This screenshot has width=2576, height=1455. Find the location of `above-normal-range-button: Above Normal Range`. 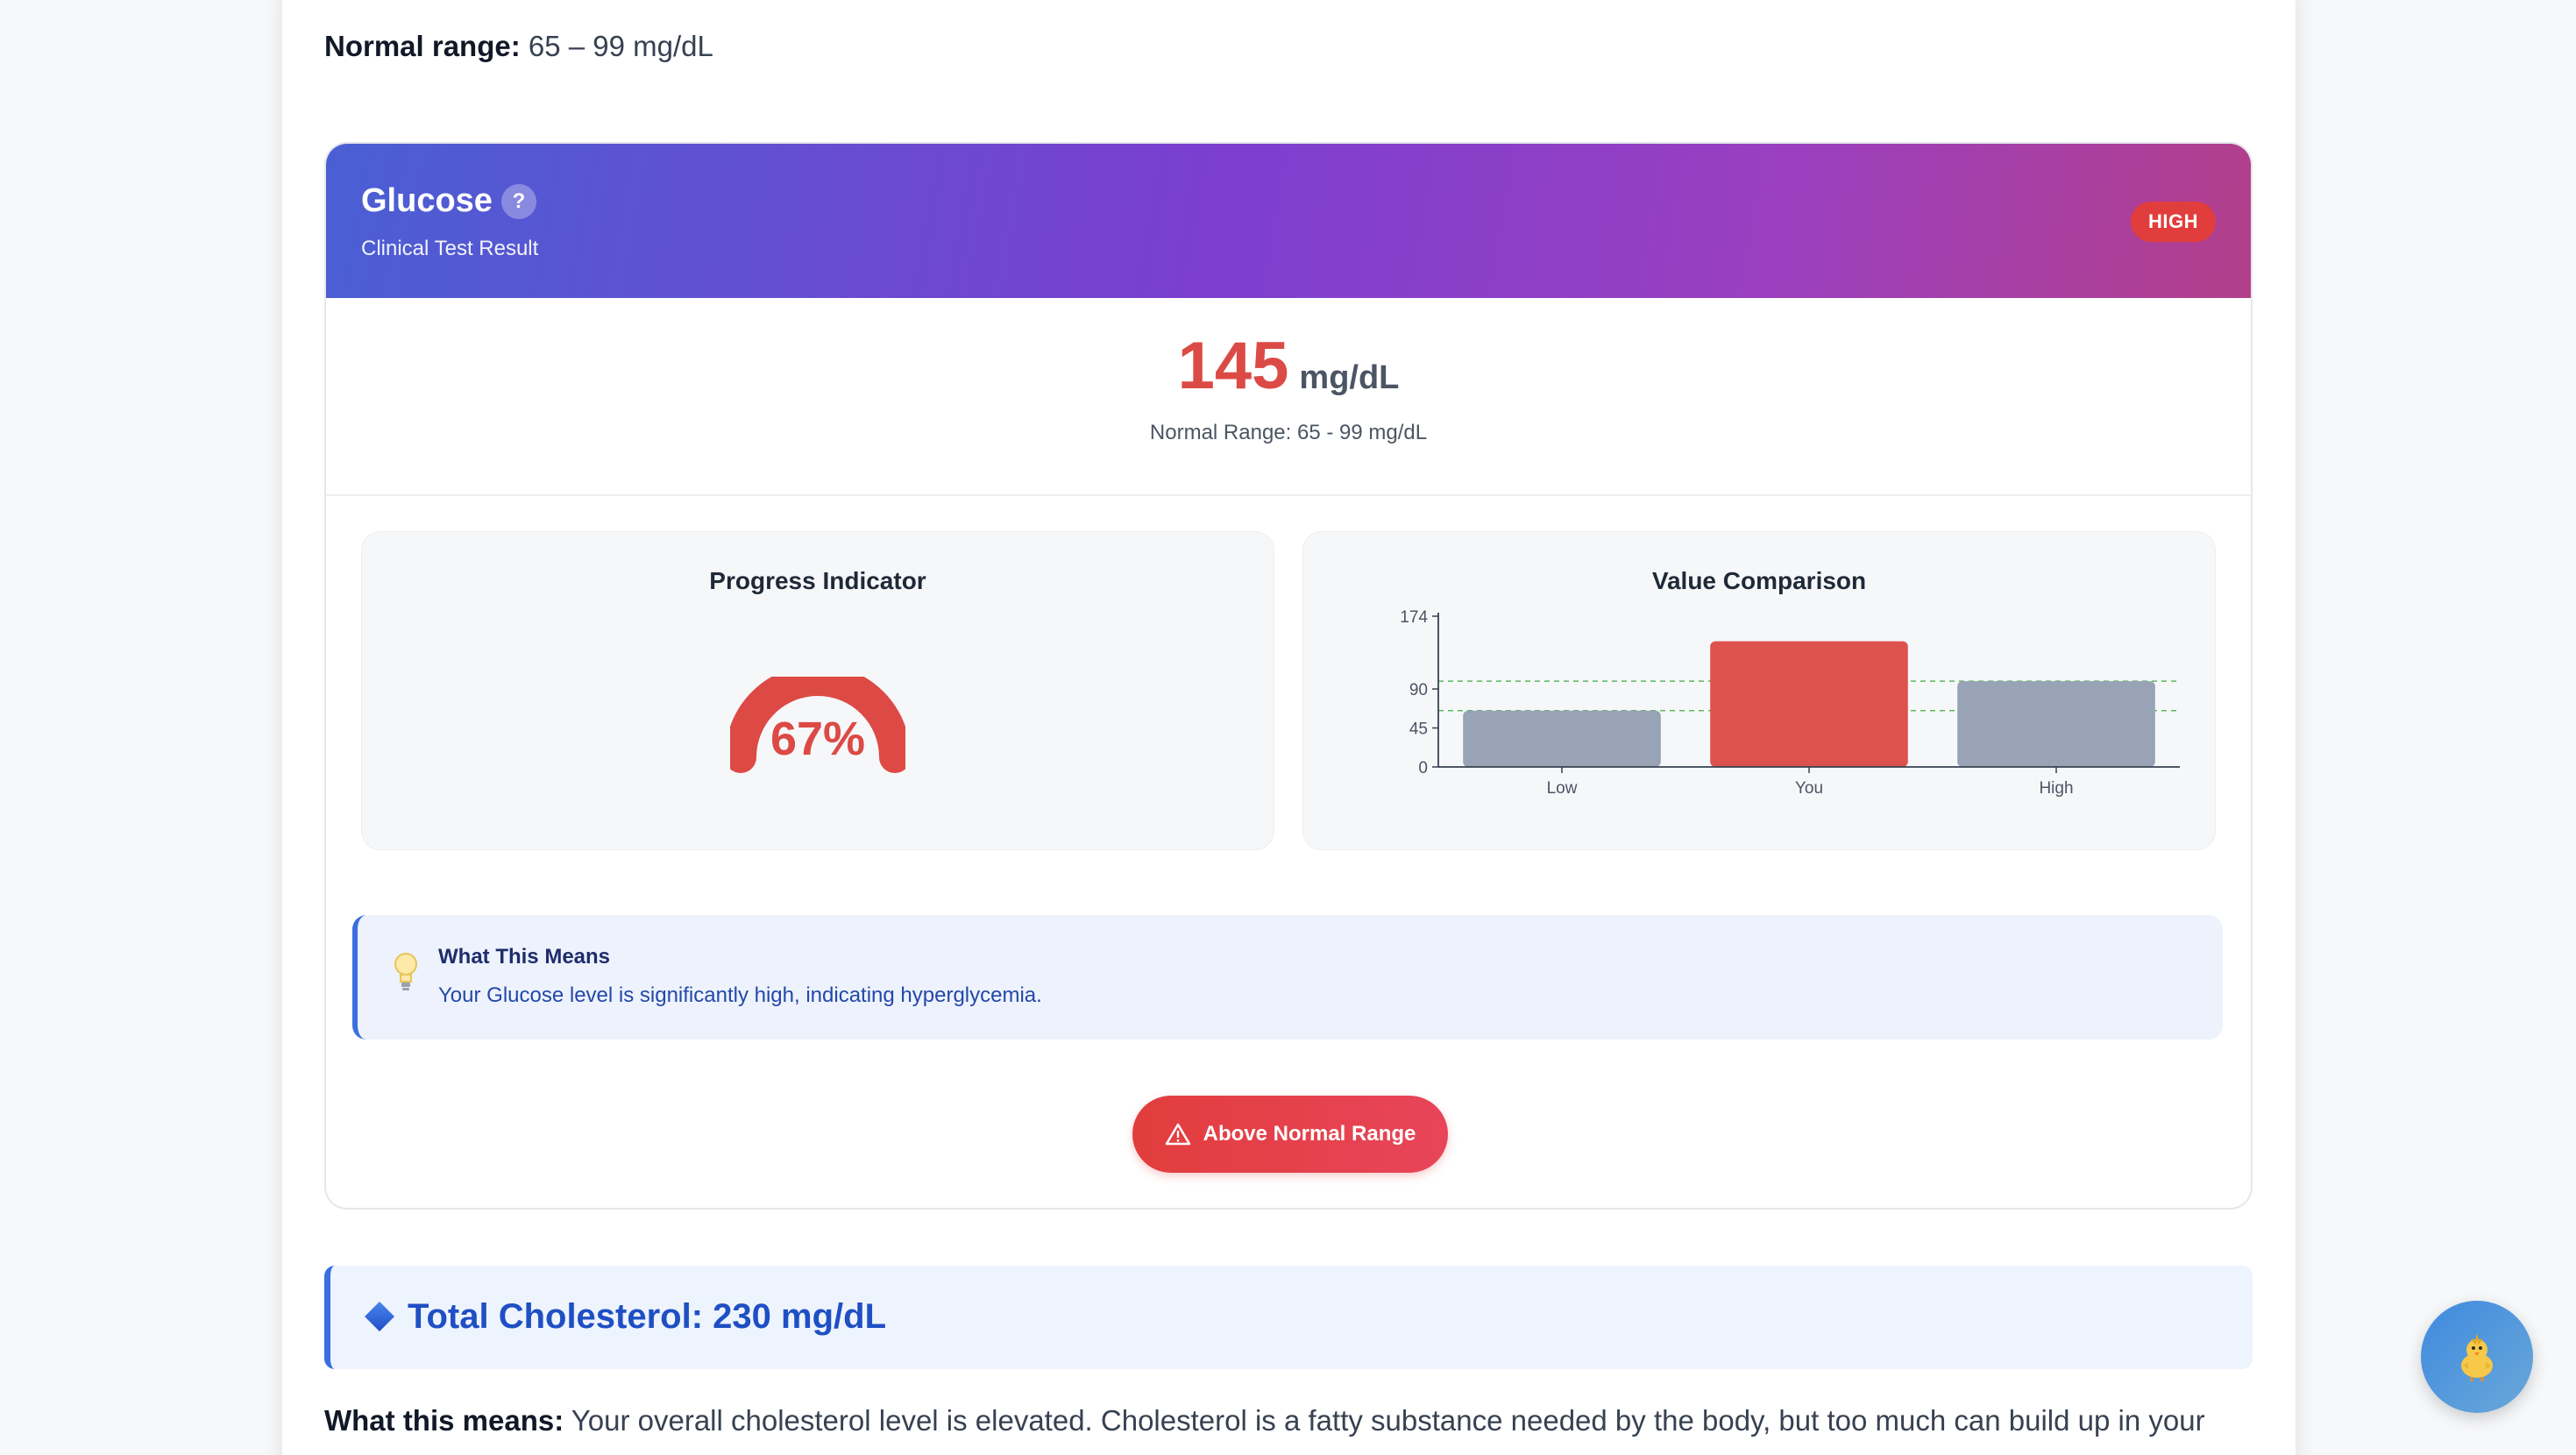

above-normal-range-button: Above Normal Range is located at coordinates (1290, 1134).